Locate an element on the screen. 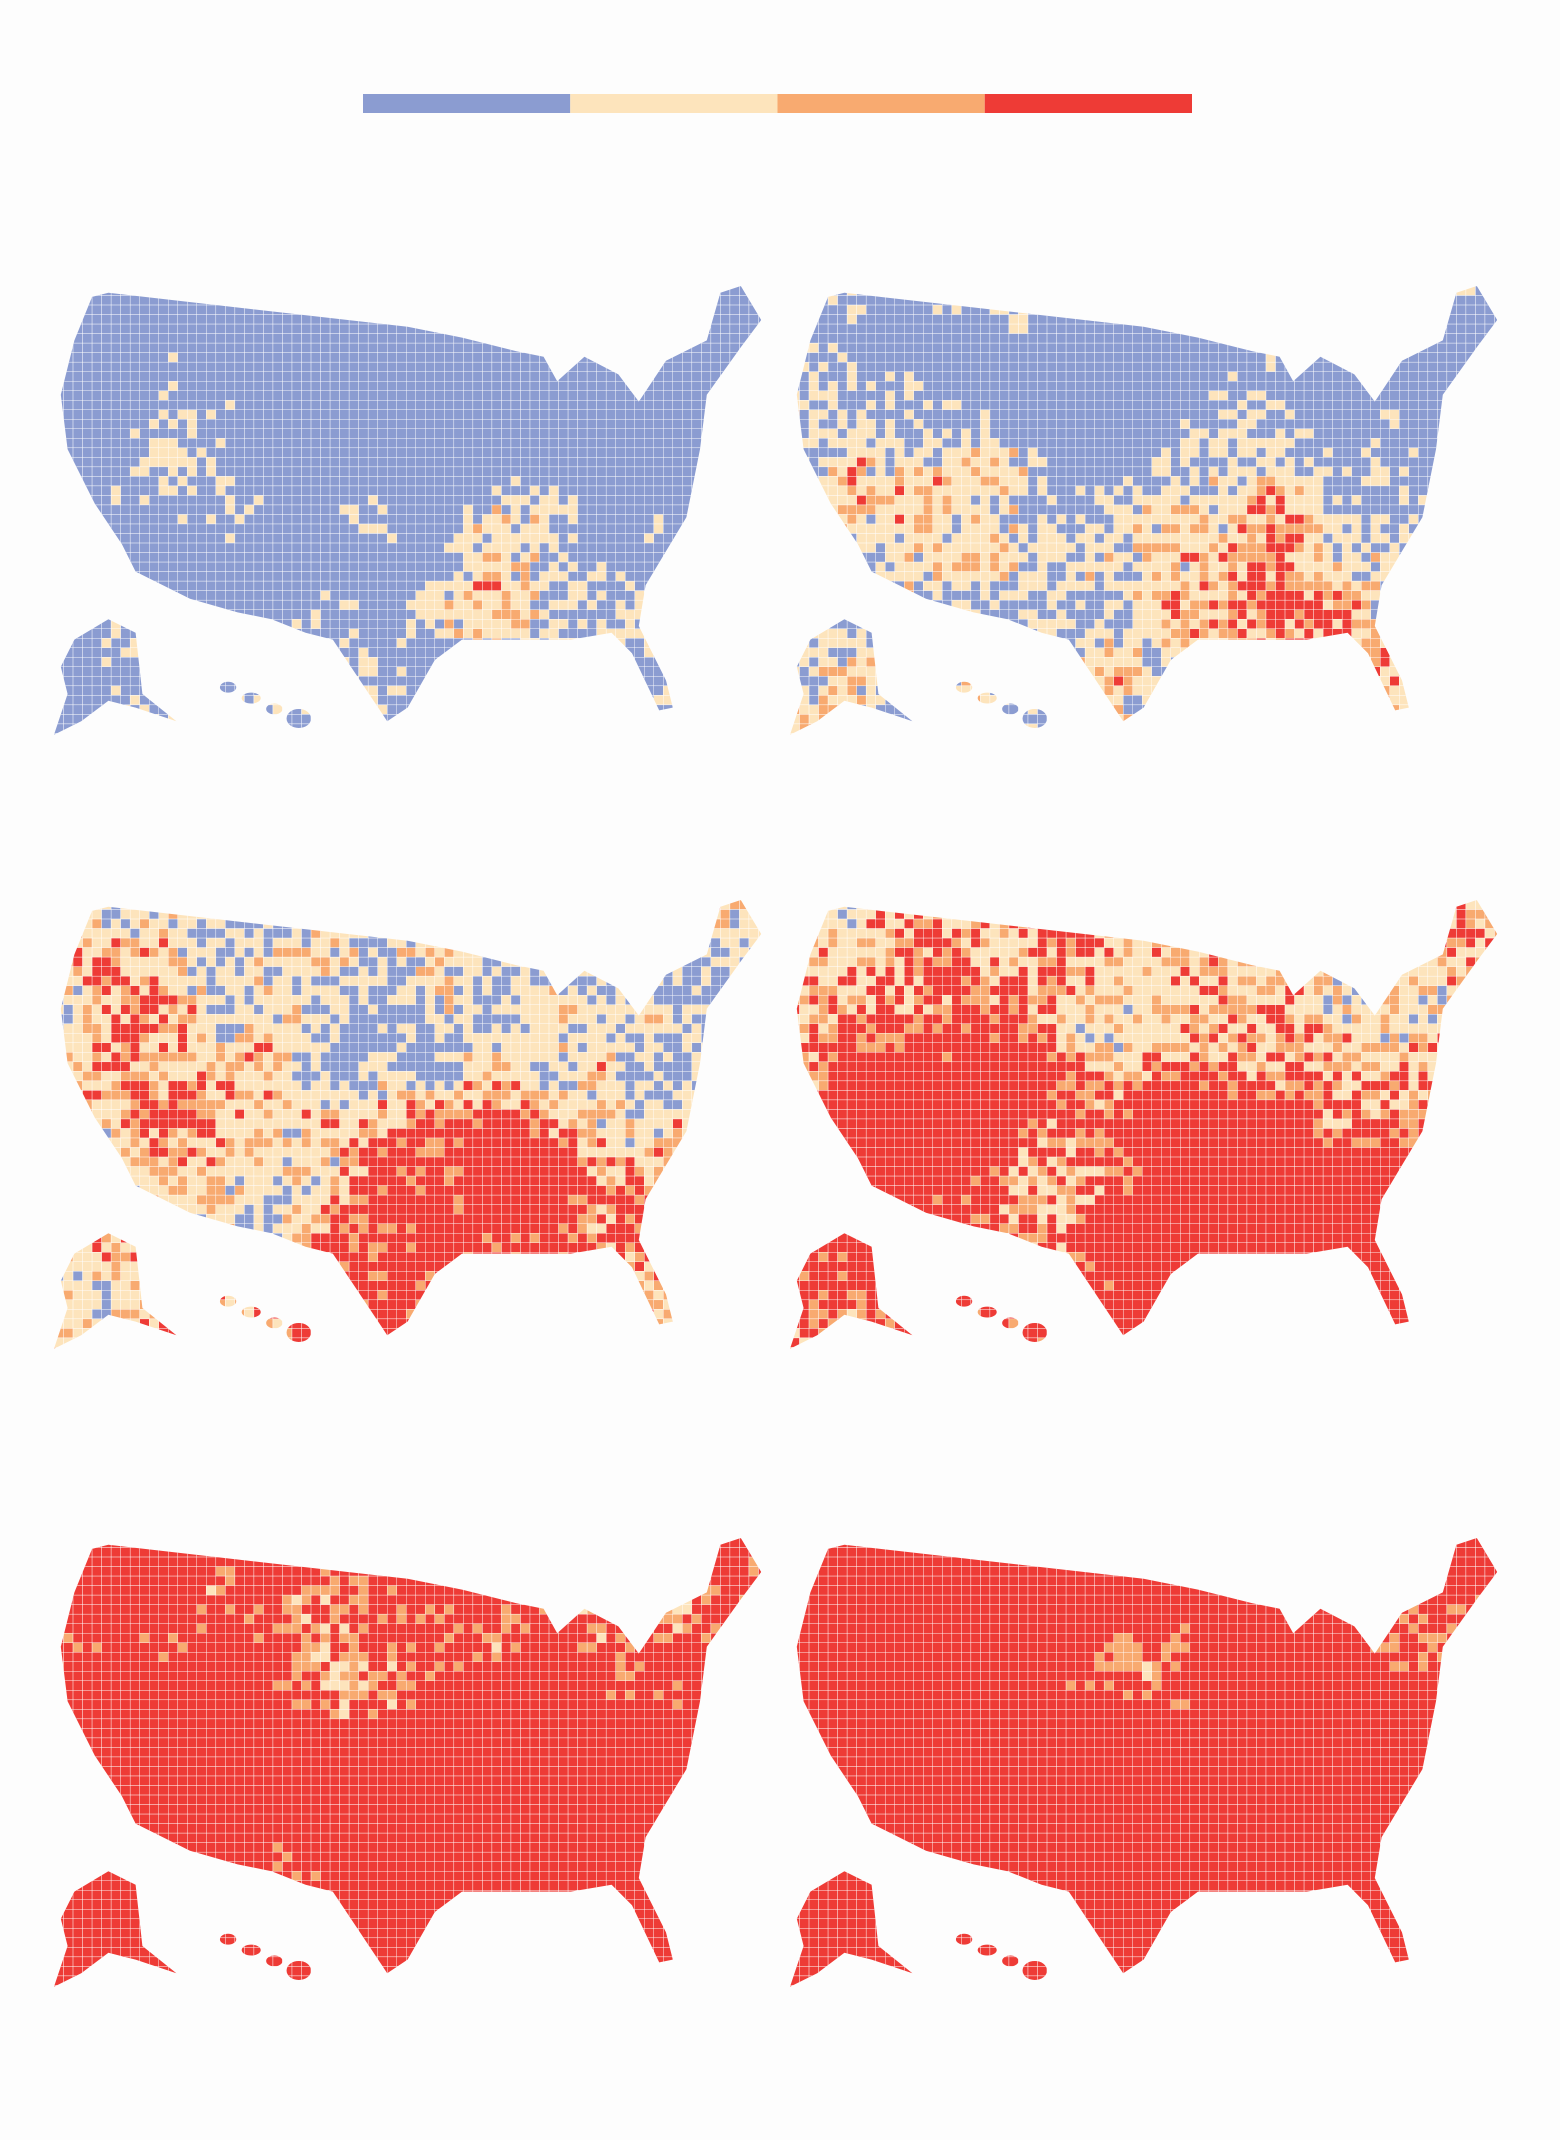 This screenshot has width=1560, height=2140. legend-swatch is located at coordinates (674, 103).